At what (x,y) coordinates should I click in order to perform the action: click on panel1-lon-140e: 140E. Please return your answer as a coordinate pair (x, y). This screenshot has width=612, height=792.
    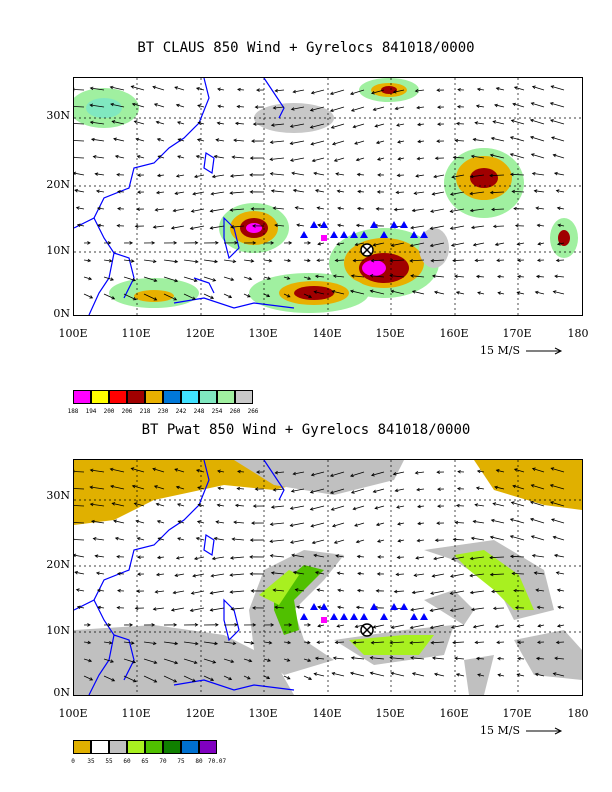
    Looking at the image, I should click on (327, 333).